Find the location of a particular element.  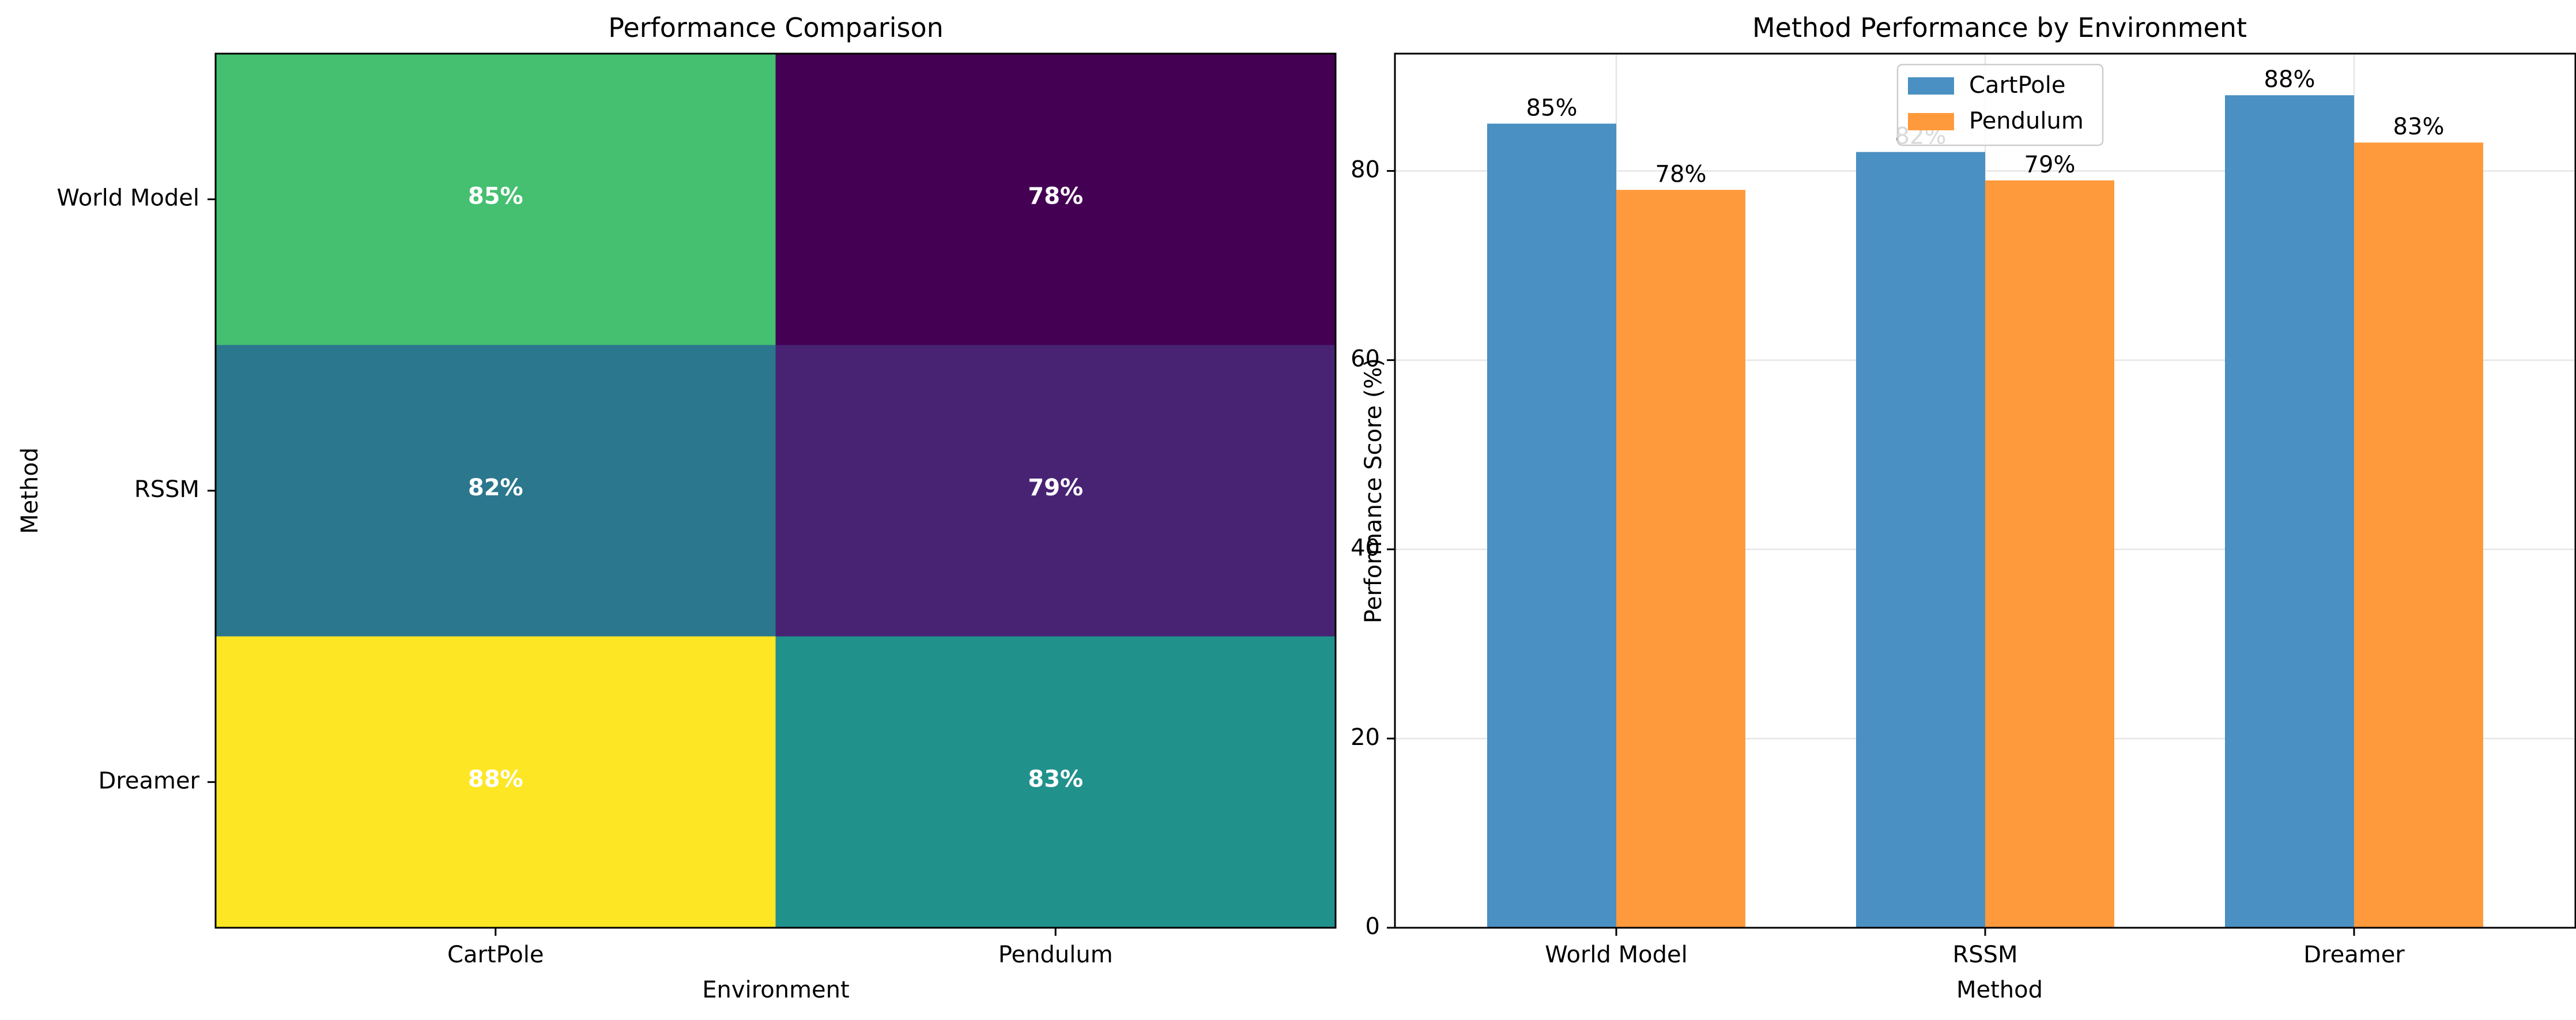

legend-label-cartpole: CartPole is located at coordinates (2017, 85).